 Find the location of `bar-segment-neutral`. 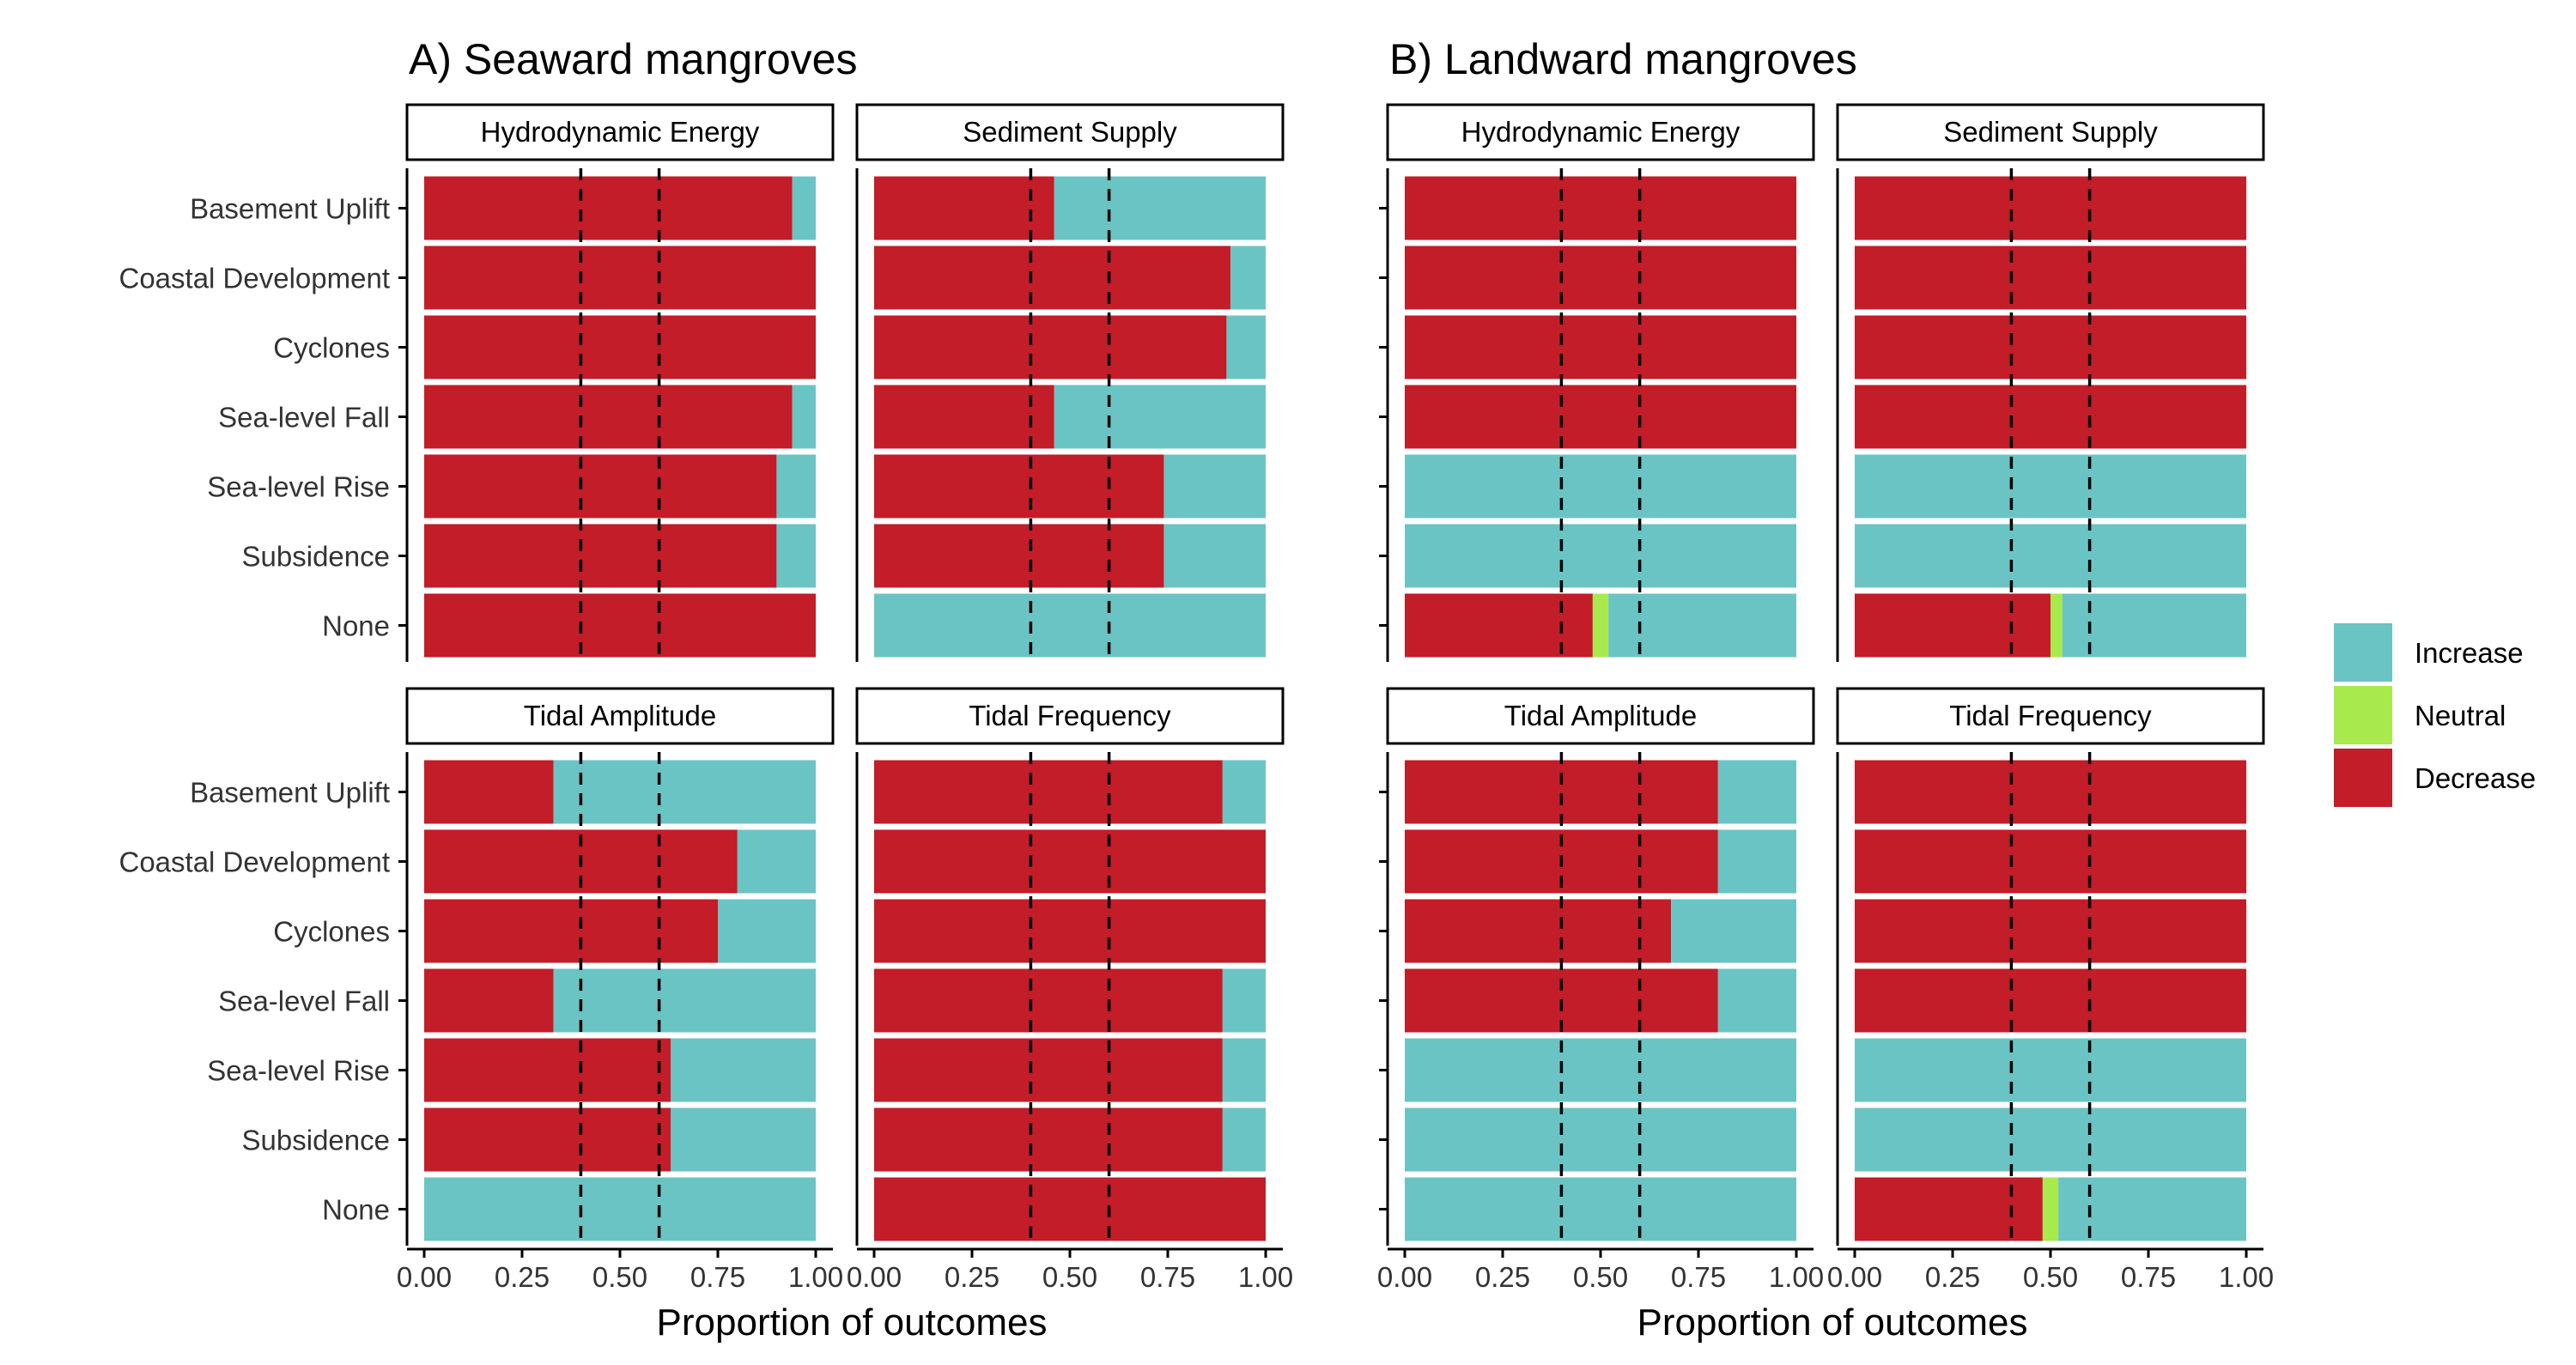

bar-segment-neutral is located at coordinates (2050, 1209).